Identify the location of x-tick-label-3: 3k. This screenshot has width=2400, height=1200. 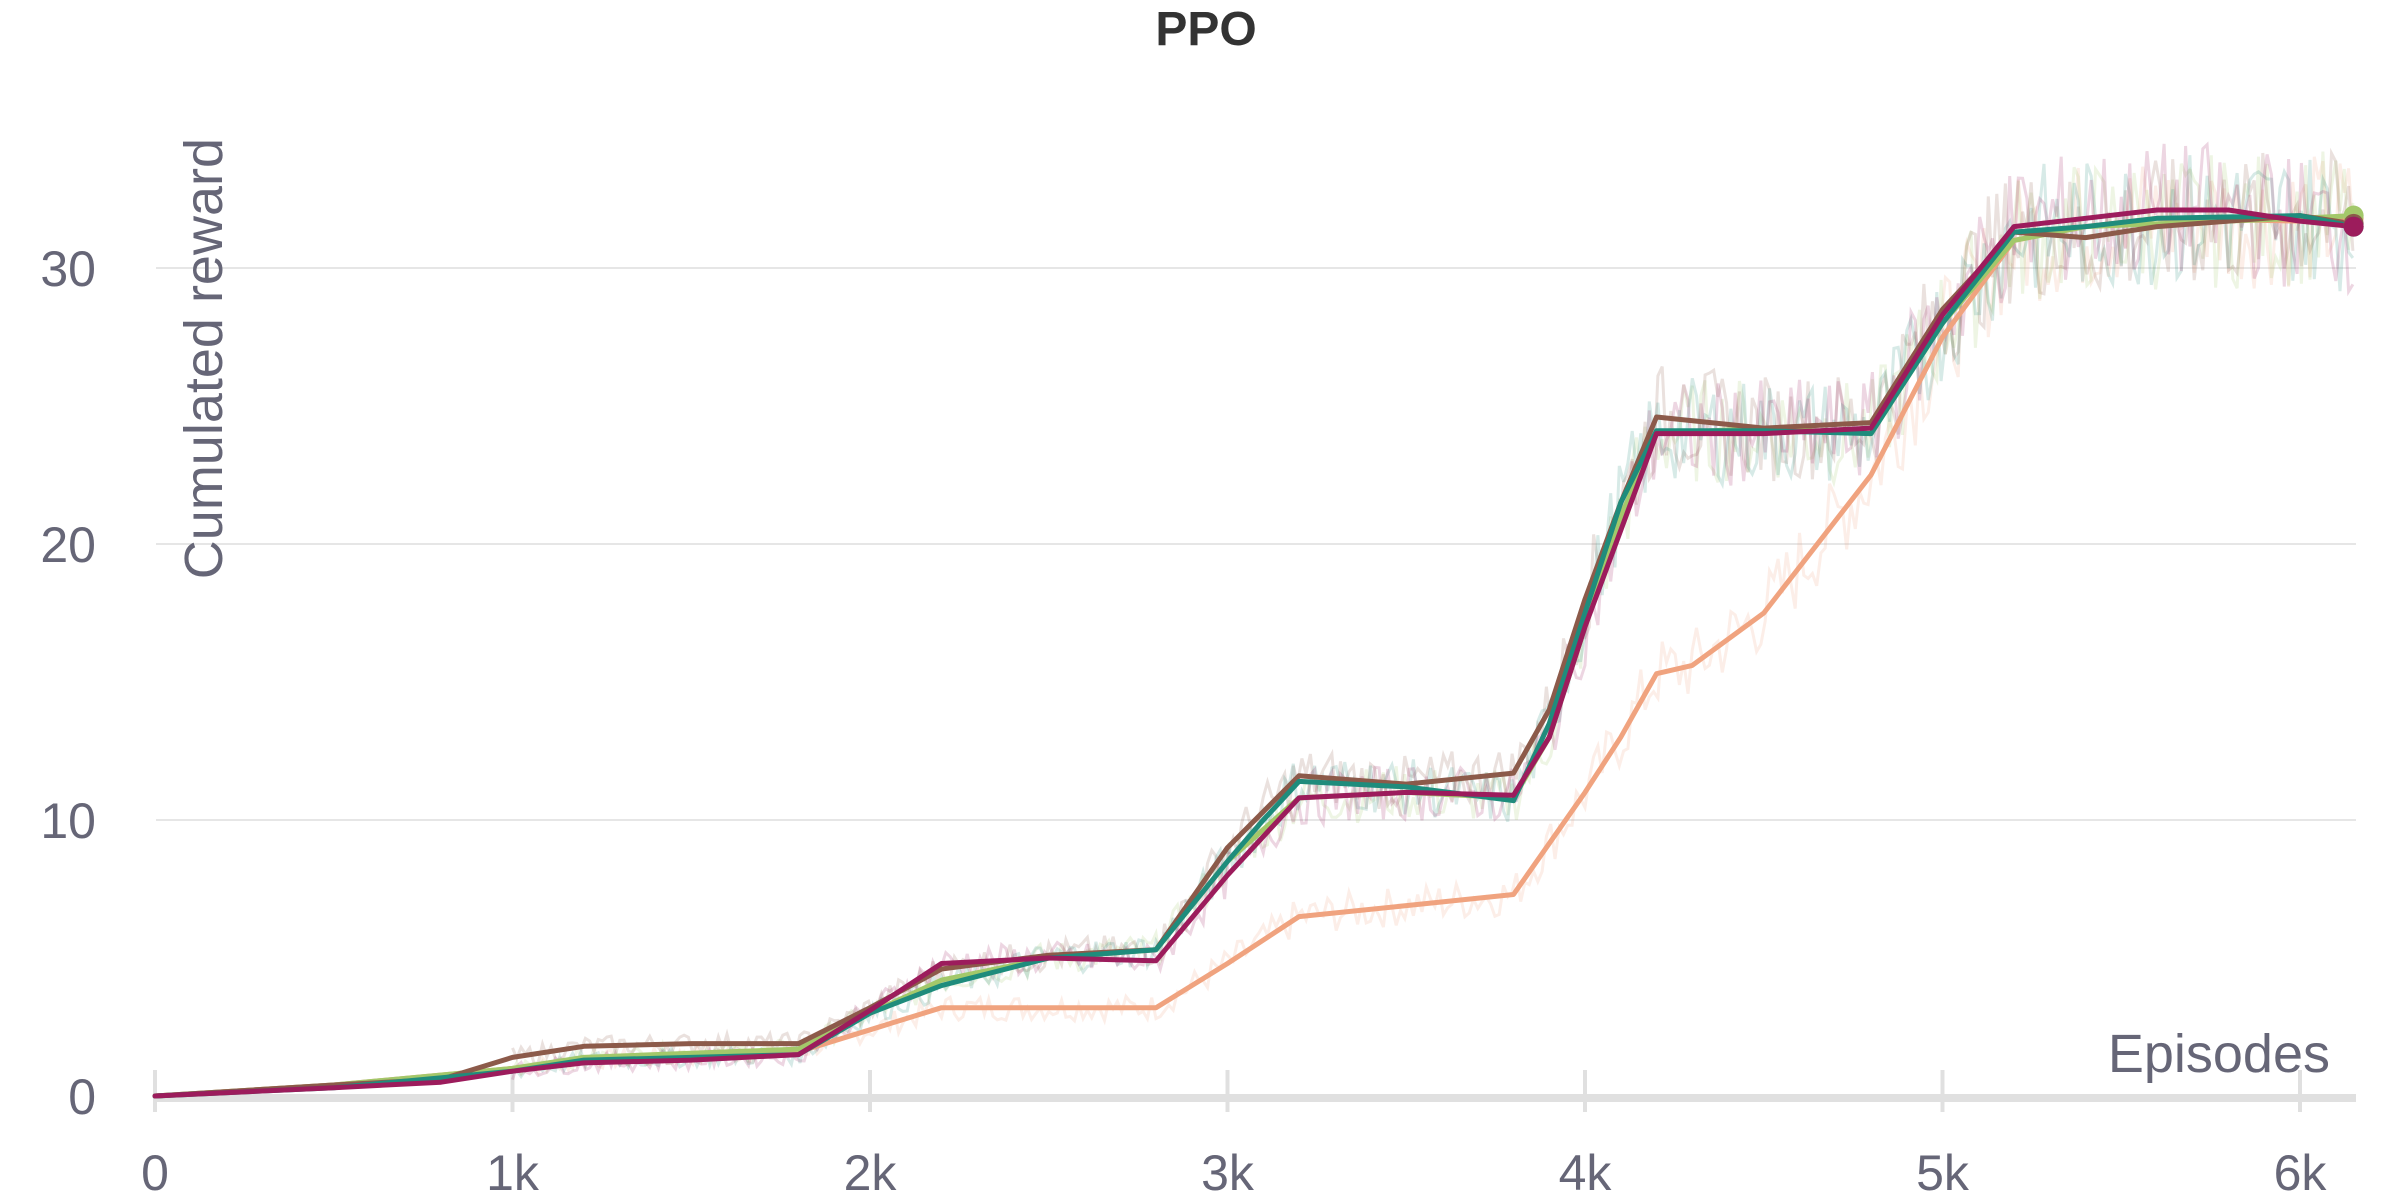
(1228, 1172).